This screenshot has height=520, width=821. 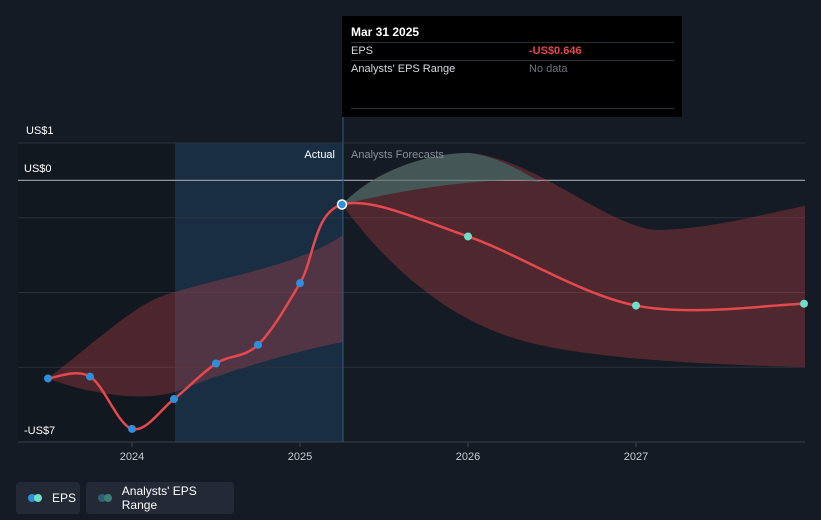 What do you see at coordinates (300, 457) in the screenshot?
I see `x-tick-label: 2025` at bounding box center [300, 457].